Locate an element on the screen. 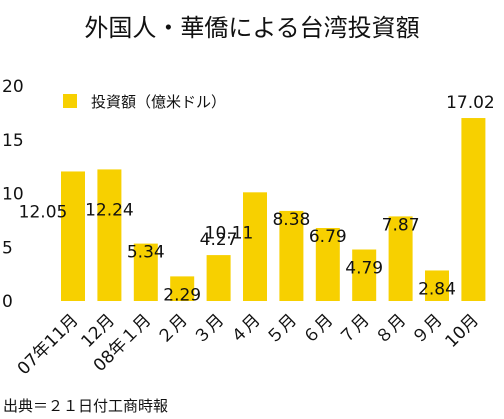 Image resolution: width=504 pixels, height=419 pixels. data-label: 17.02 is located at coordinates (470, 103).